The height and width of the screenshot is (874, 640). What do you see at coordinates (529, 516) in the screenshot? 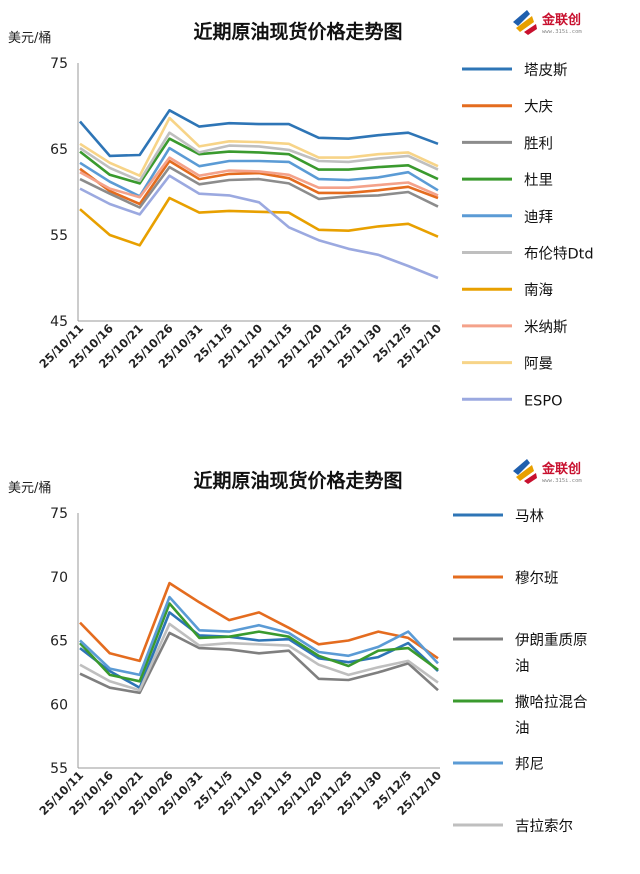
I see `legend-label: 马林` at bounding box center [529, 516].